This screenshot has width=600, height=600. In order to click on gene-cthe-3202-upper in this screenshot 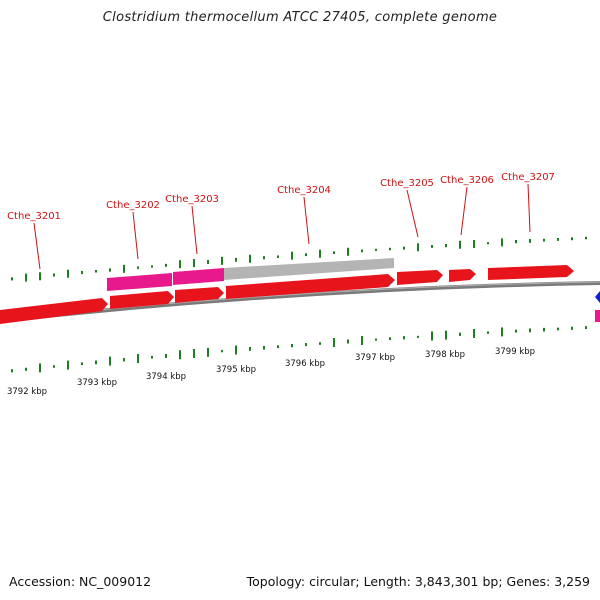, I will do `click(139, 282)`.